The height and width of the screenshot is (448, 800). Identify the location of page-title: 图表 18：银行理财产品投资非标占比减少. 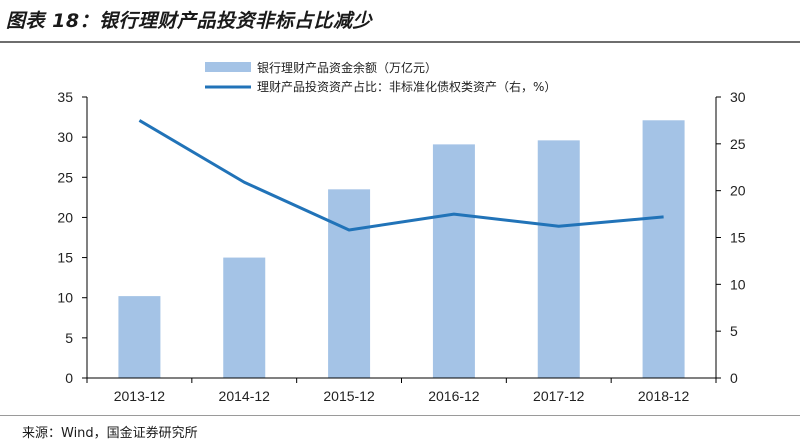
(189, 21).